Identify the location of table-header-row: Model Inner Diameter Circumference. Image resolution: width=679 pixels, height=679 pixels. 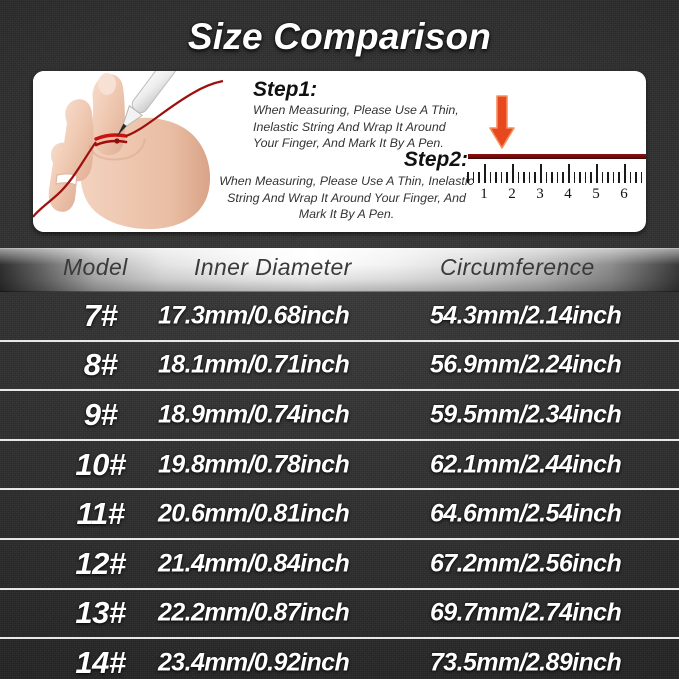
(339, 270).